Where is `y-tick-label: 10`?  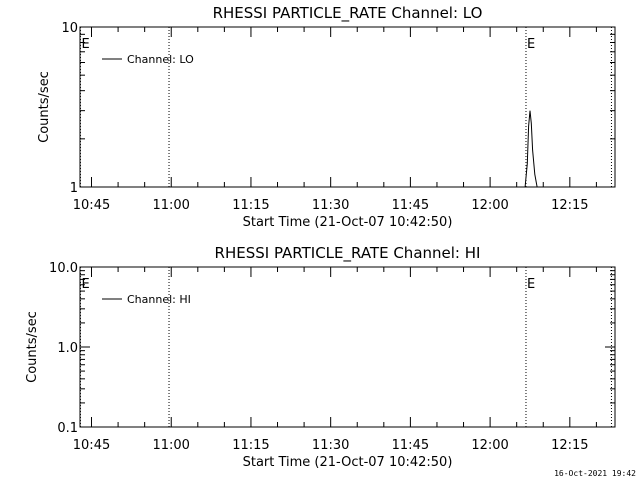 y-tick-label: 10 is located at coordinates (69, 28).